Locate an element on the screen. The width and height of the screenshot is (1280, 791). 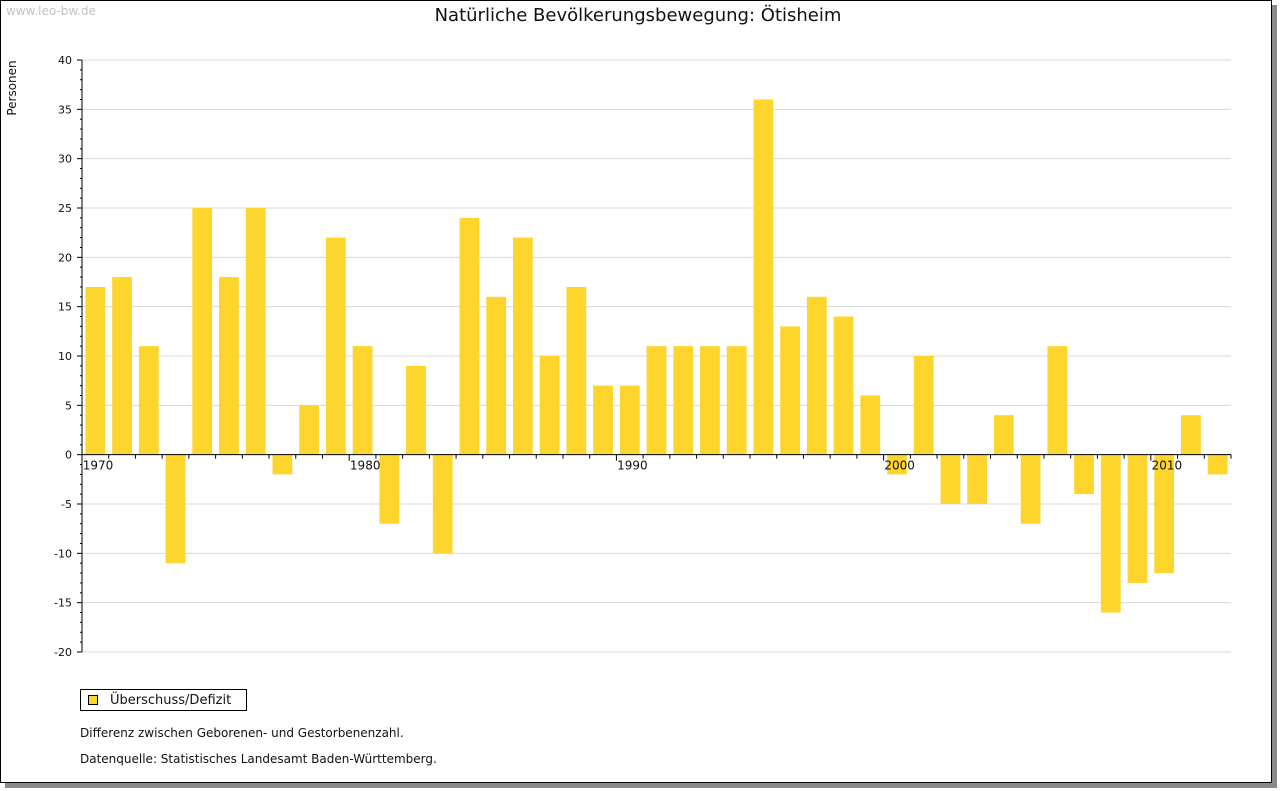
y-tick-labels: 40 35 30 25 20 15 10 5 0 -5 -10 -15 -20 is located at coordinates (63, 356).